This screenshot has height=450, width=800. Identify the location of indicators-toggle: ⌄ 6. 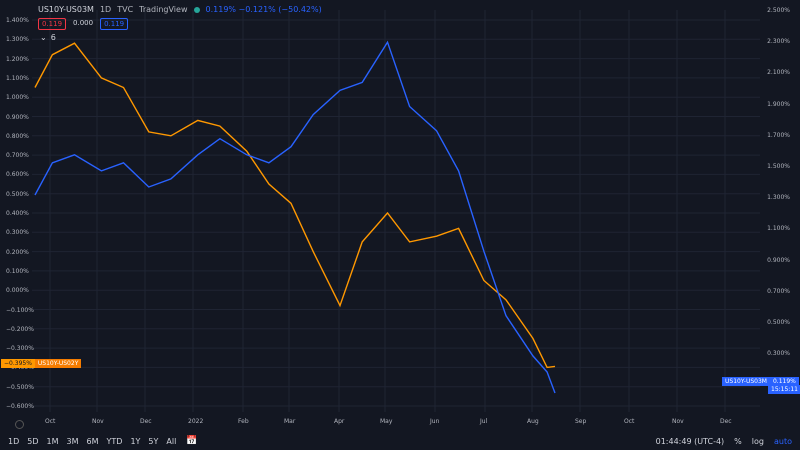
(48, 37).